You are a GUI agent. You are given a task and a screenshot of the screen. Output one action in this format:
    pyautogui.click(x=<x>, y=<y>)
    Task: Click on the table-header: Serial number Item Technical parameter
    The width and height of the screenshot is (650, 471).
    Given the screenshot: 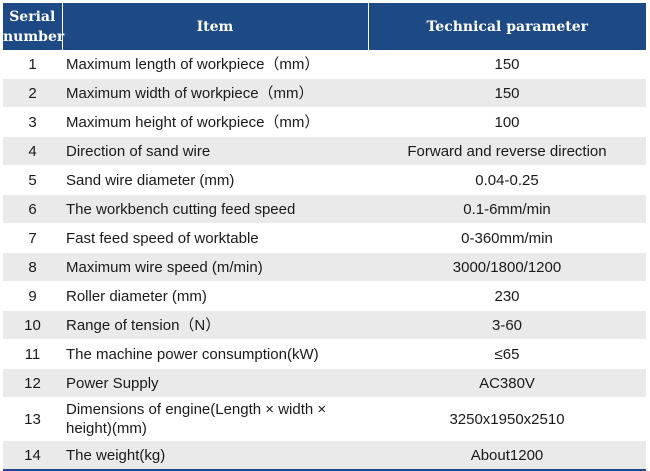 What is the action you would take?
    pyautogui.click(x=324, y=26)
    